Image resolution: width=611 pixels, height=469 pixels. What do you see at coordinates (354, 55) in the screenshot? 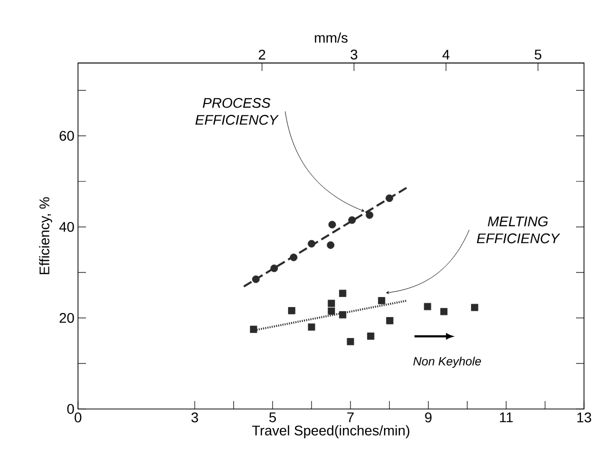
I see `x2-tick-label: 3` at bounding box center [354, 55].